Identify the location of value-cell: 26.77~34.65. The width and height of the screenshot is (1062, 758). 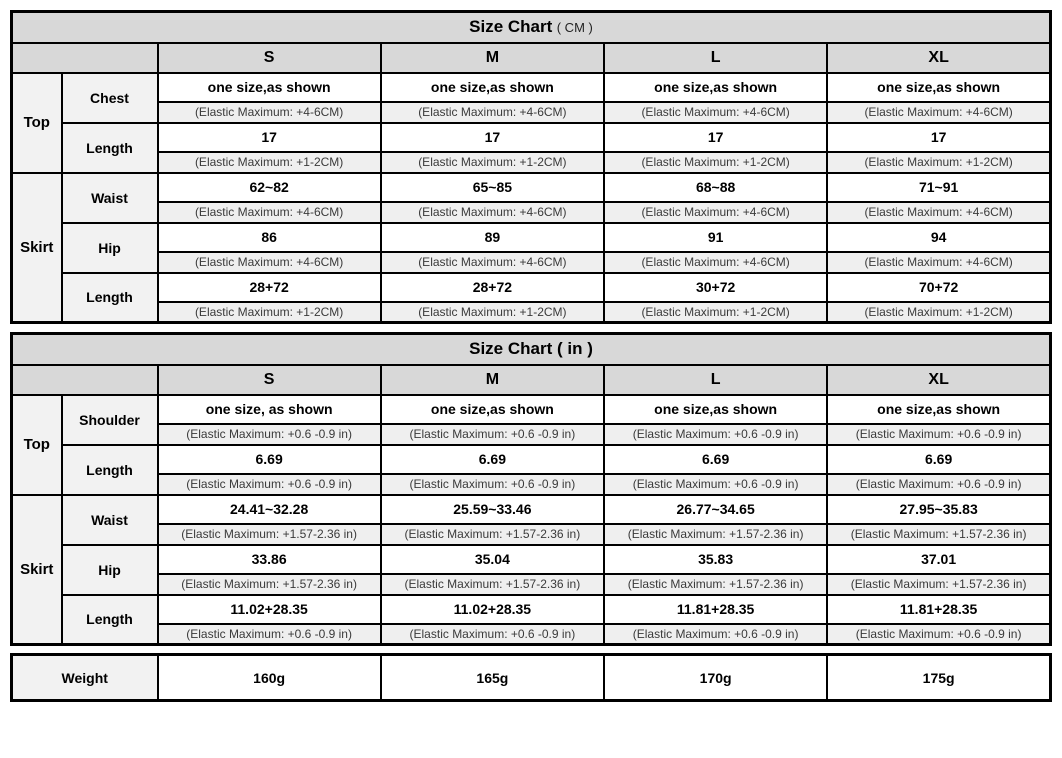
(715, 509).